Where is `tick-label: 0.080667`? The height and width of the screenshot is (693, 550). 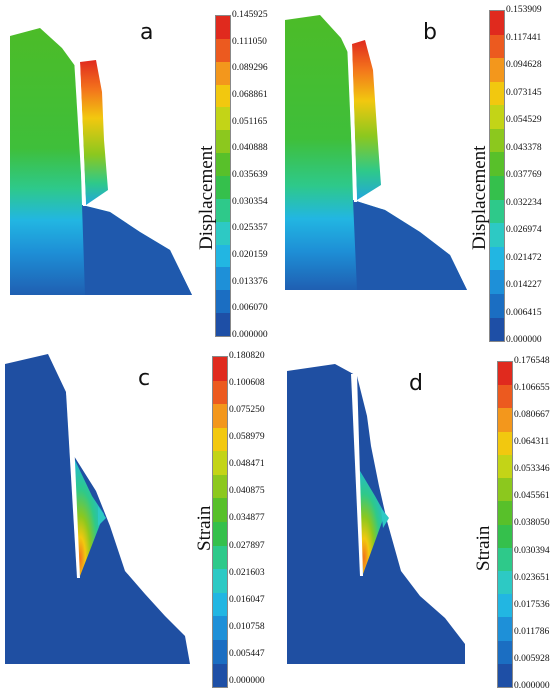 tick-label: 0.080667 is located at coordinates (532, 415).